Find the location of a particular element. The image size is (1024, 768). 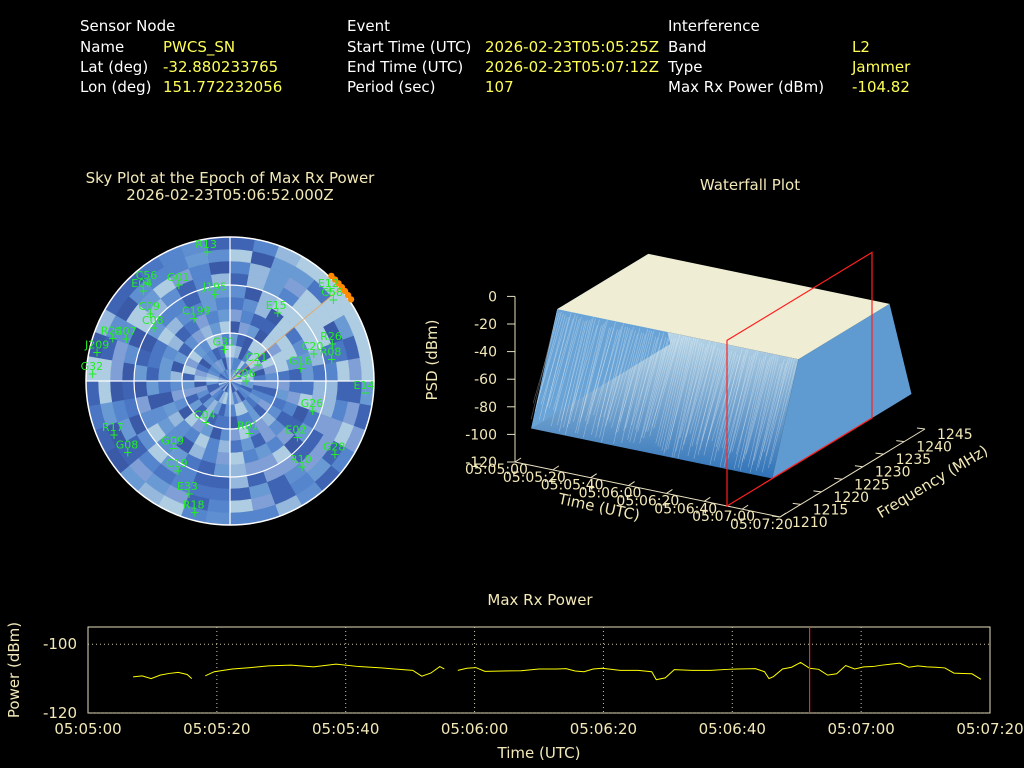

satellite-r13: +R13 is located at coordinates (206, 248).